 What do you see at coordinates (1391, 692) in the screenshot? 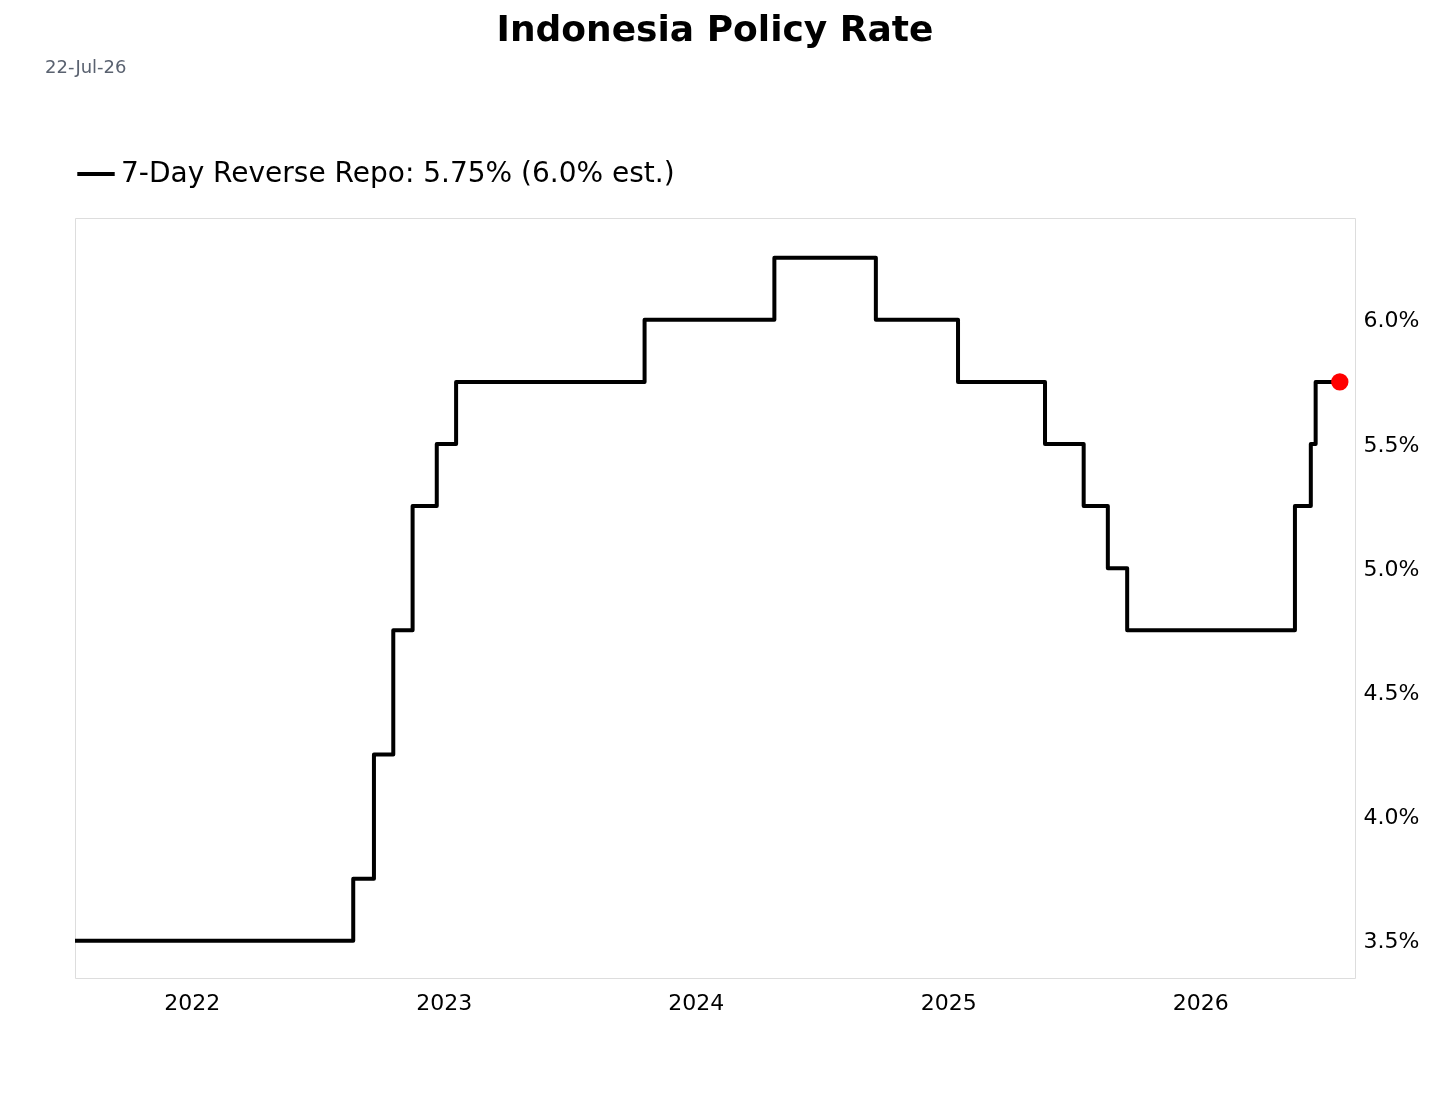
I see `y-tick-label: 4.5%` at bounding box center [1391, 692].